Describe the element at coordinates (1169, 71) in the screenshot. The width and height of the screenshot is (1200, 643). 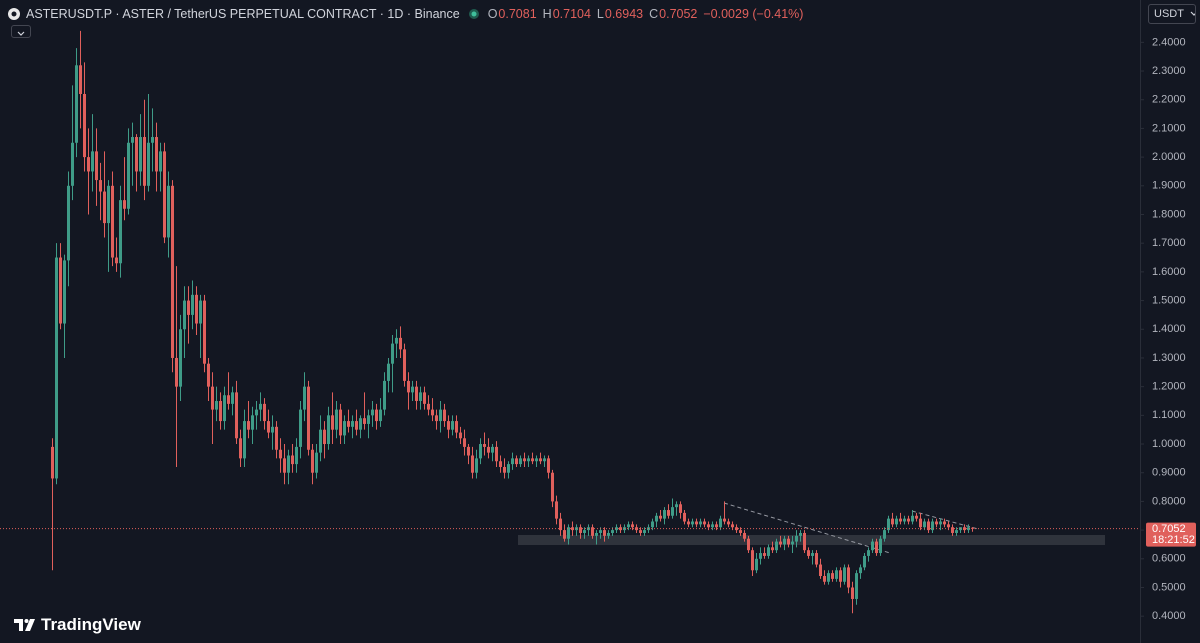
I see `y-tick-label: 2.3000` at that location.